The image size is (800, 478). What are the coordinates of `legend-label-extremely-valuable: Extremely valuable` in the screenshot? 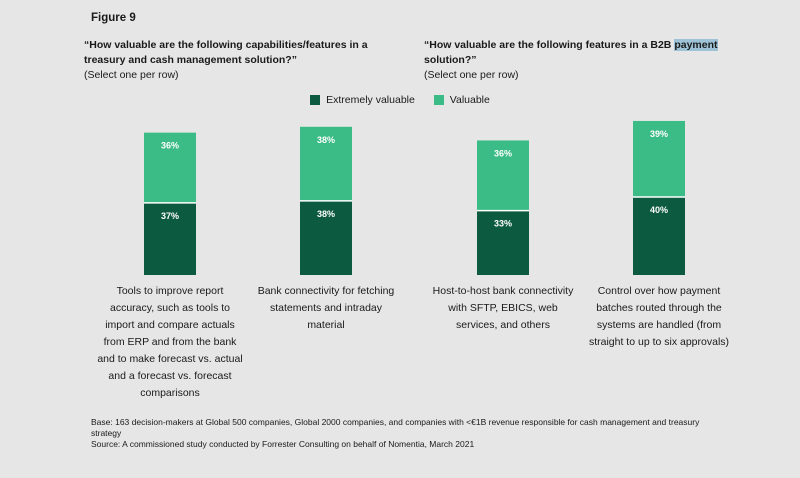 It's located at (370, 100).